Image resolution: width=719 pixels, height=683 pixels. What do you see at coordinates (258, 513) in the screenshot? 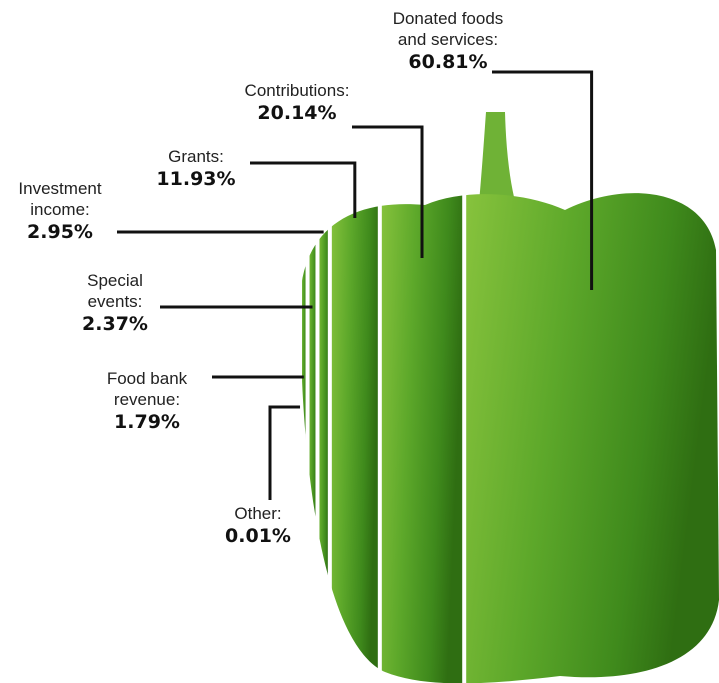
I see `category-label: Other:` at bounding box center [258, 513].